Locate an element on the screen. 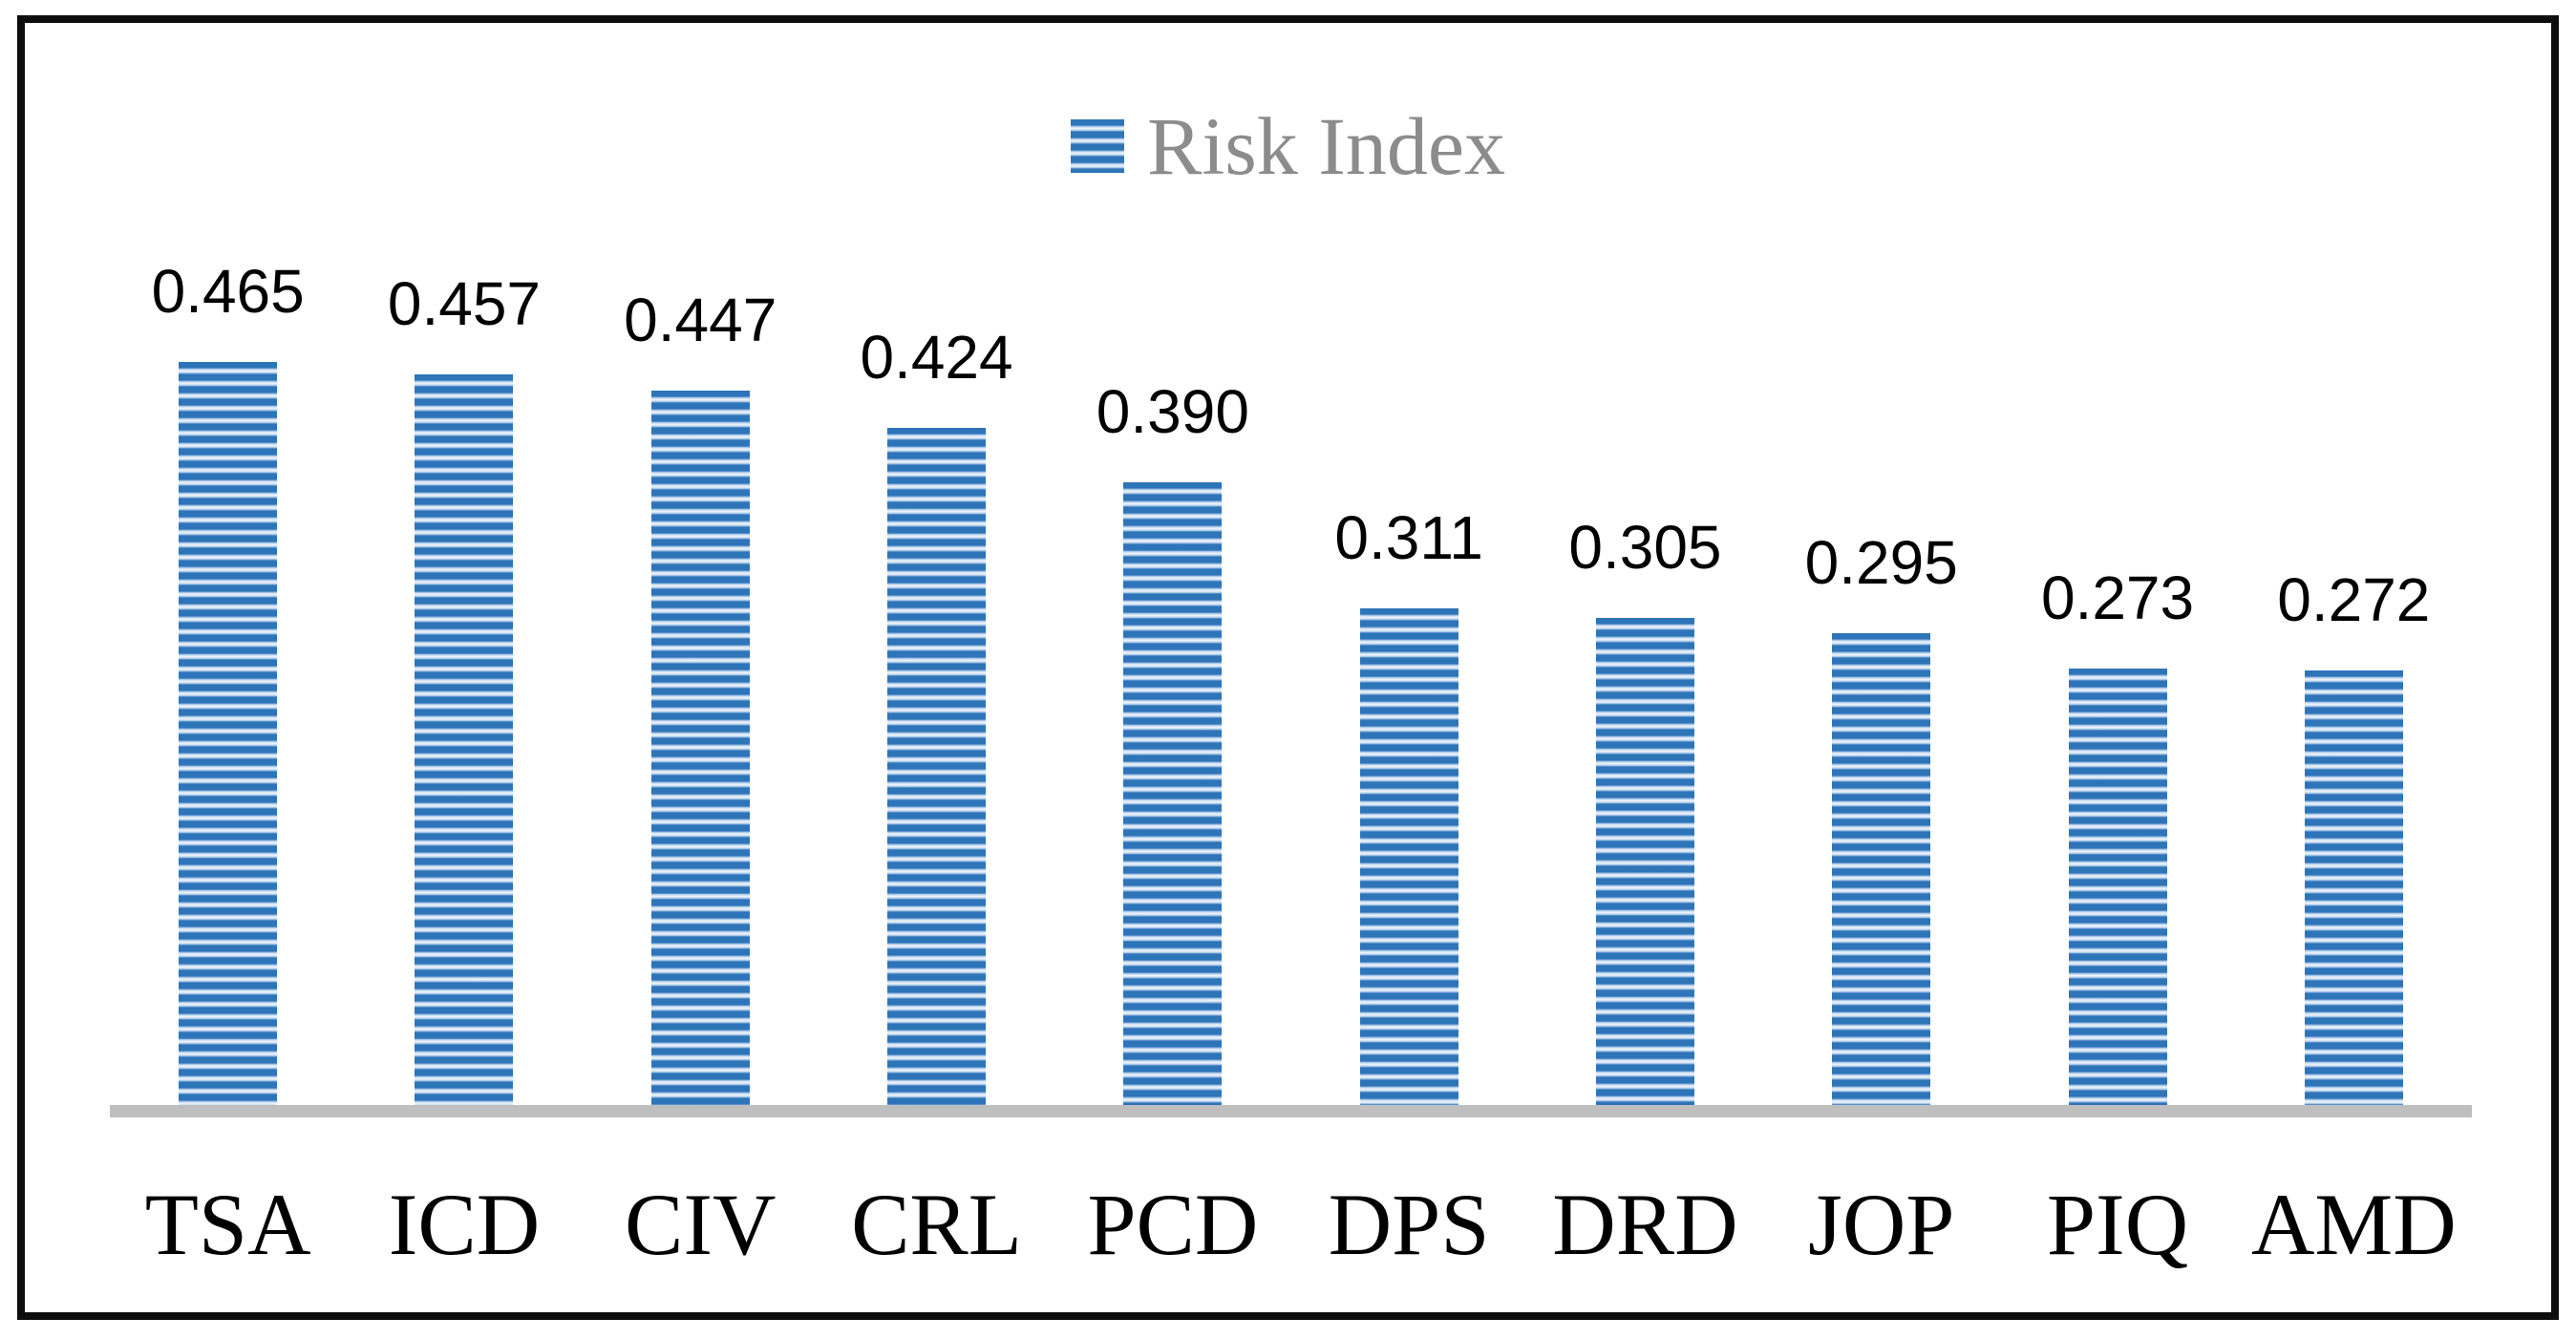 Image resolution: width=2576 pixels, height=1339 pixels. bar-slot: 0.465 is located at coordinates (228, 552).